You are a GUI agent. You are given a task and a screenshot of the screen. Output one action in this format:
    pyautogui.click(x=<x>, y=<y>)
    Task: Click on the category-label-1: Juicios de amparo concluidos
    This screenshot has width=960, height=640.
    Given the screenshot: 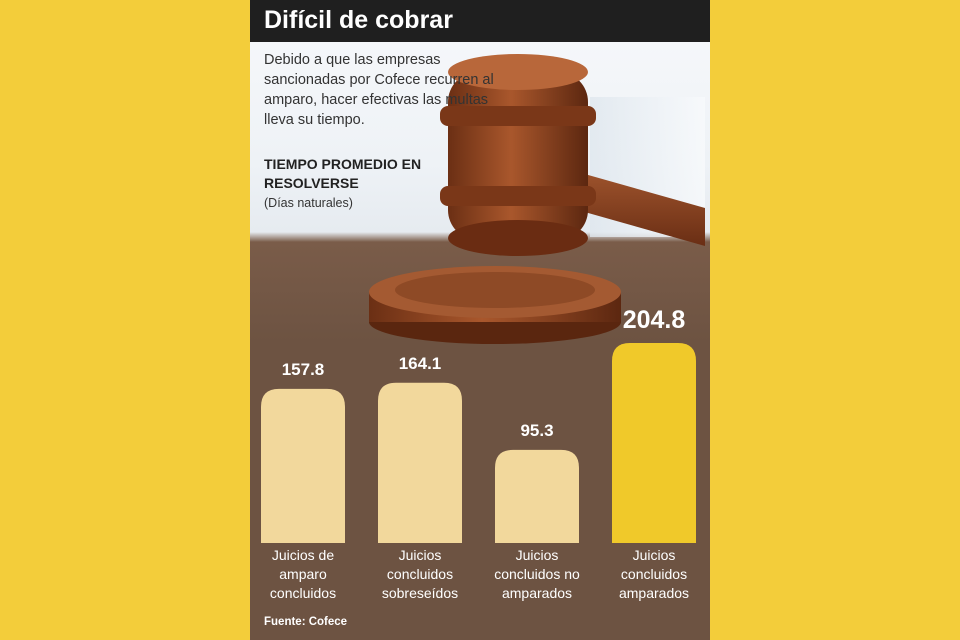 What is the action you would take?
    pyautogui.click(x=303, y=574)
    